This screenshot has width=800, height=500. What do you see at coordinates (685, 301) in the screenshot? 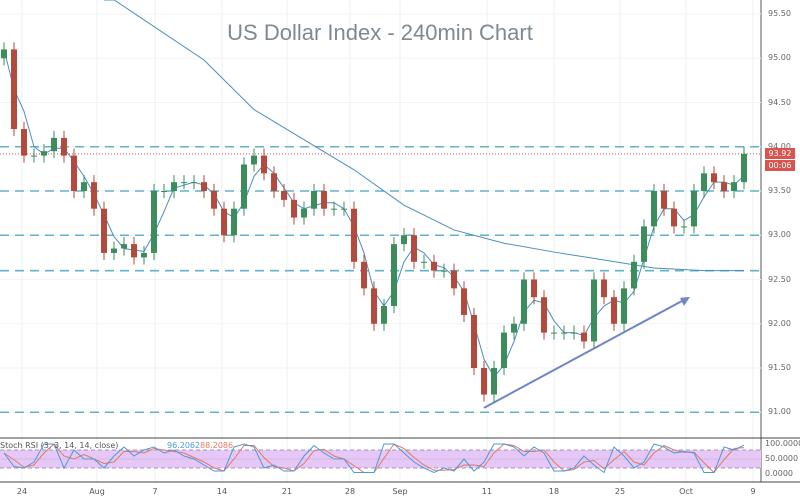
I see `trend-arrow-head` at bounding box center [685, 301].